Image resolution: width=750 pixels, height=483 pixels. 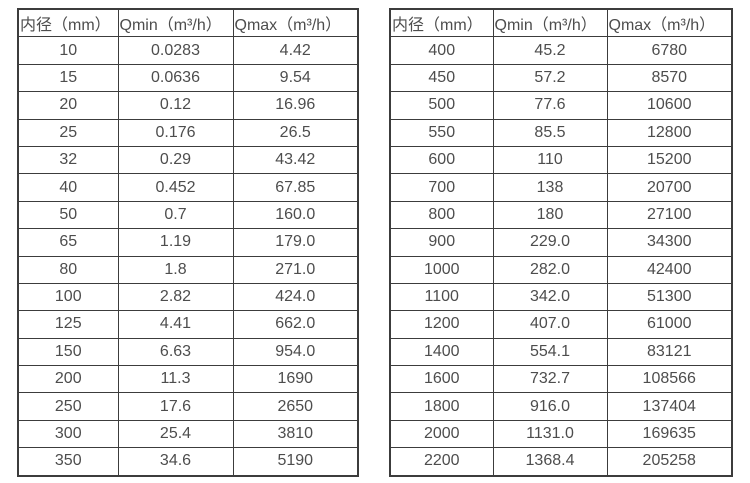 What do you see at coordinates (295, 434) in the screenshot?
I see `cell-qmax: 3810` at bounding box center [295, 434].